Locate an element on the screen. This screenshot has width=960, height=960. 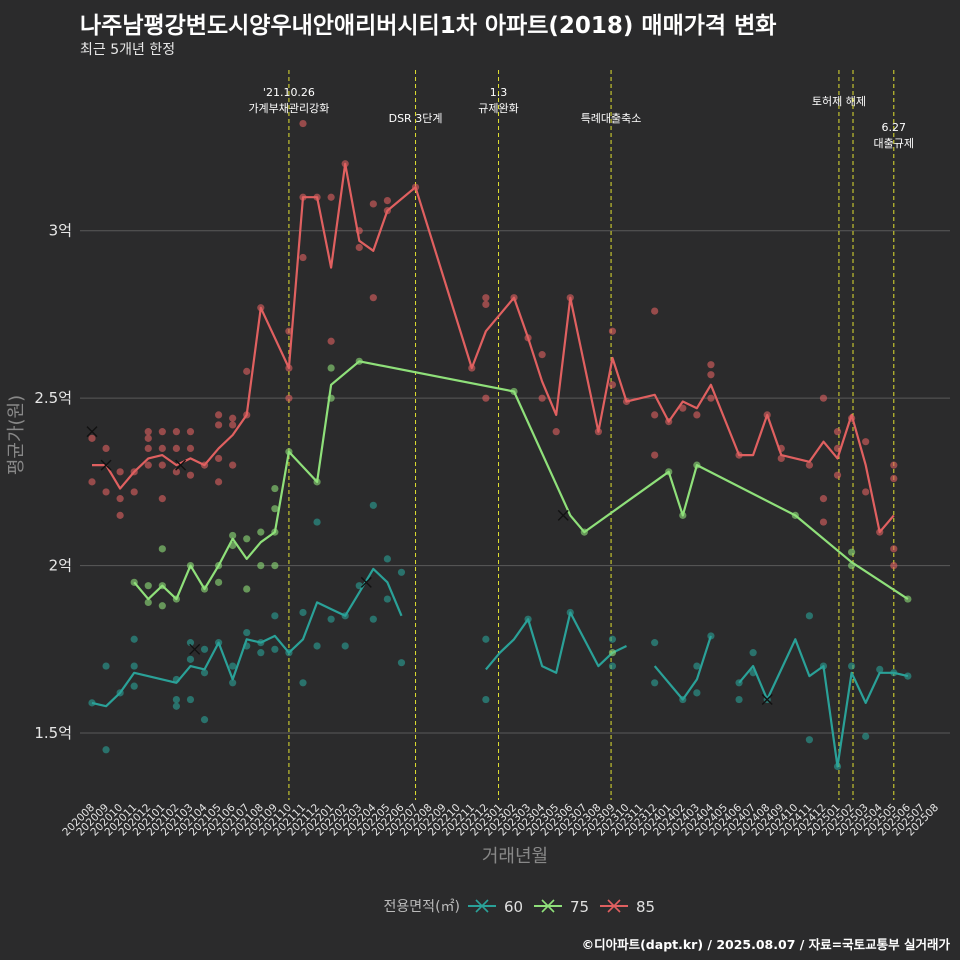
event-annotation: 6.27 is located at coordinates (894, 127).